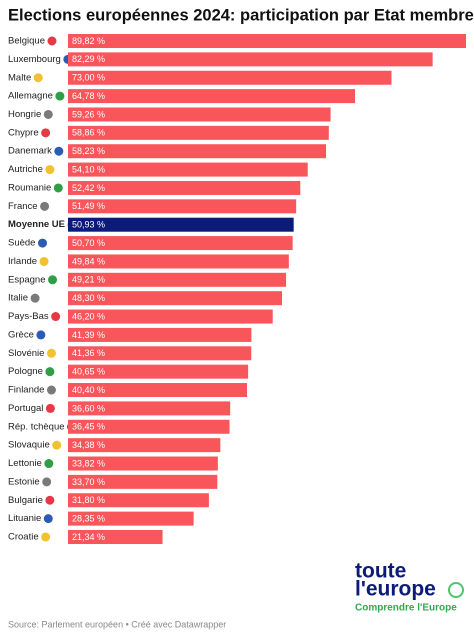 The height and width of the screenshot is (638, 474). Describe the element at coordinates (88, 390) in the screenshot. I see `value-label: 40,40 %` at that location.